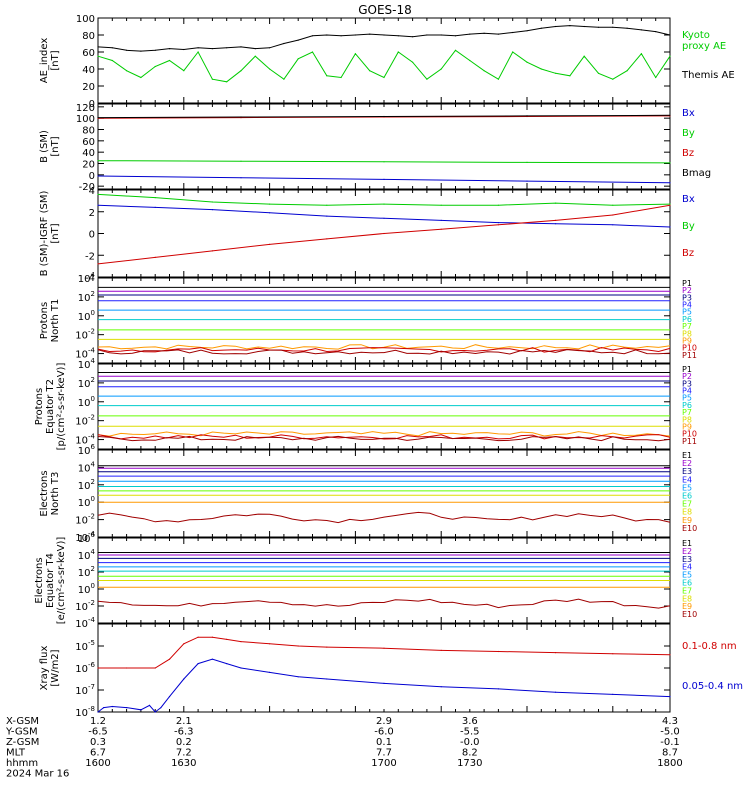 The width and height of the screenshot is (750, 804). I want to click on legend-label-pn: P4, so click(687, 305).